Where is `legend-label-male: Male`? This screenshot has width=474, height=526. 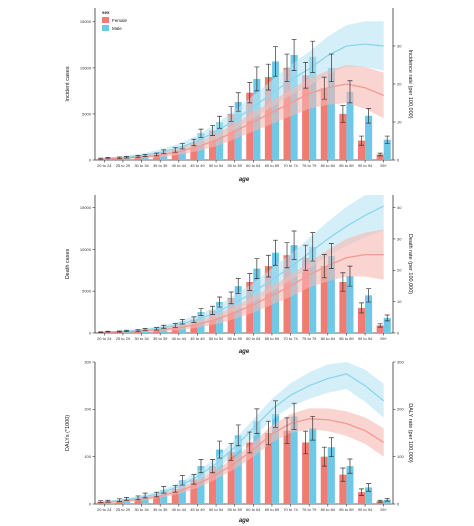 legend-label-male: Male is located at coordinates (117, 28).